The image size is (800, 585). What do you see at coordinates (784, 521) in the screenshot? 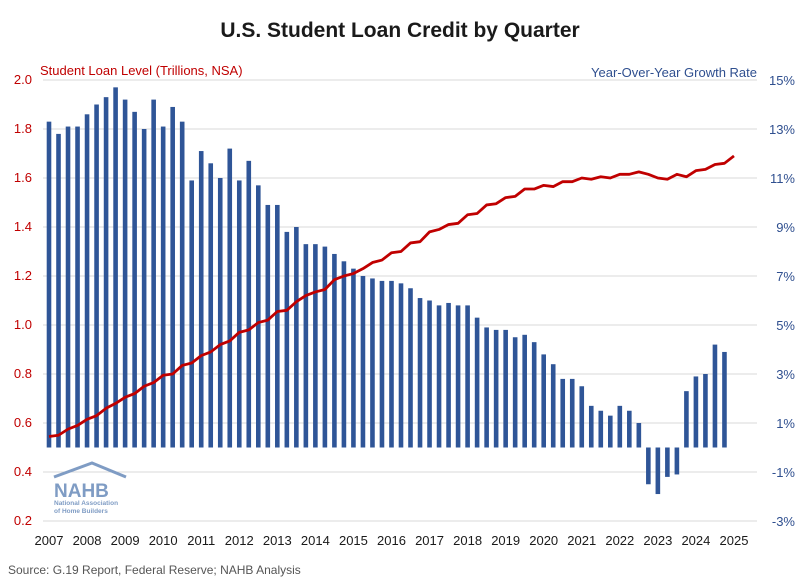
I see `right-tick-label: -3%` at bounding box center [784, 521].